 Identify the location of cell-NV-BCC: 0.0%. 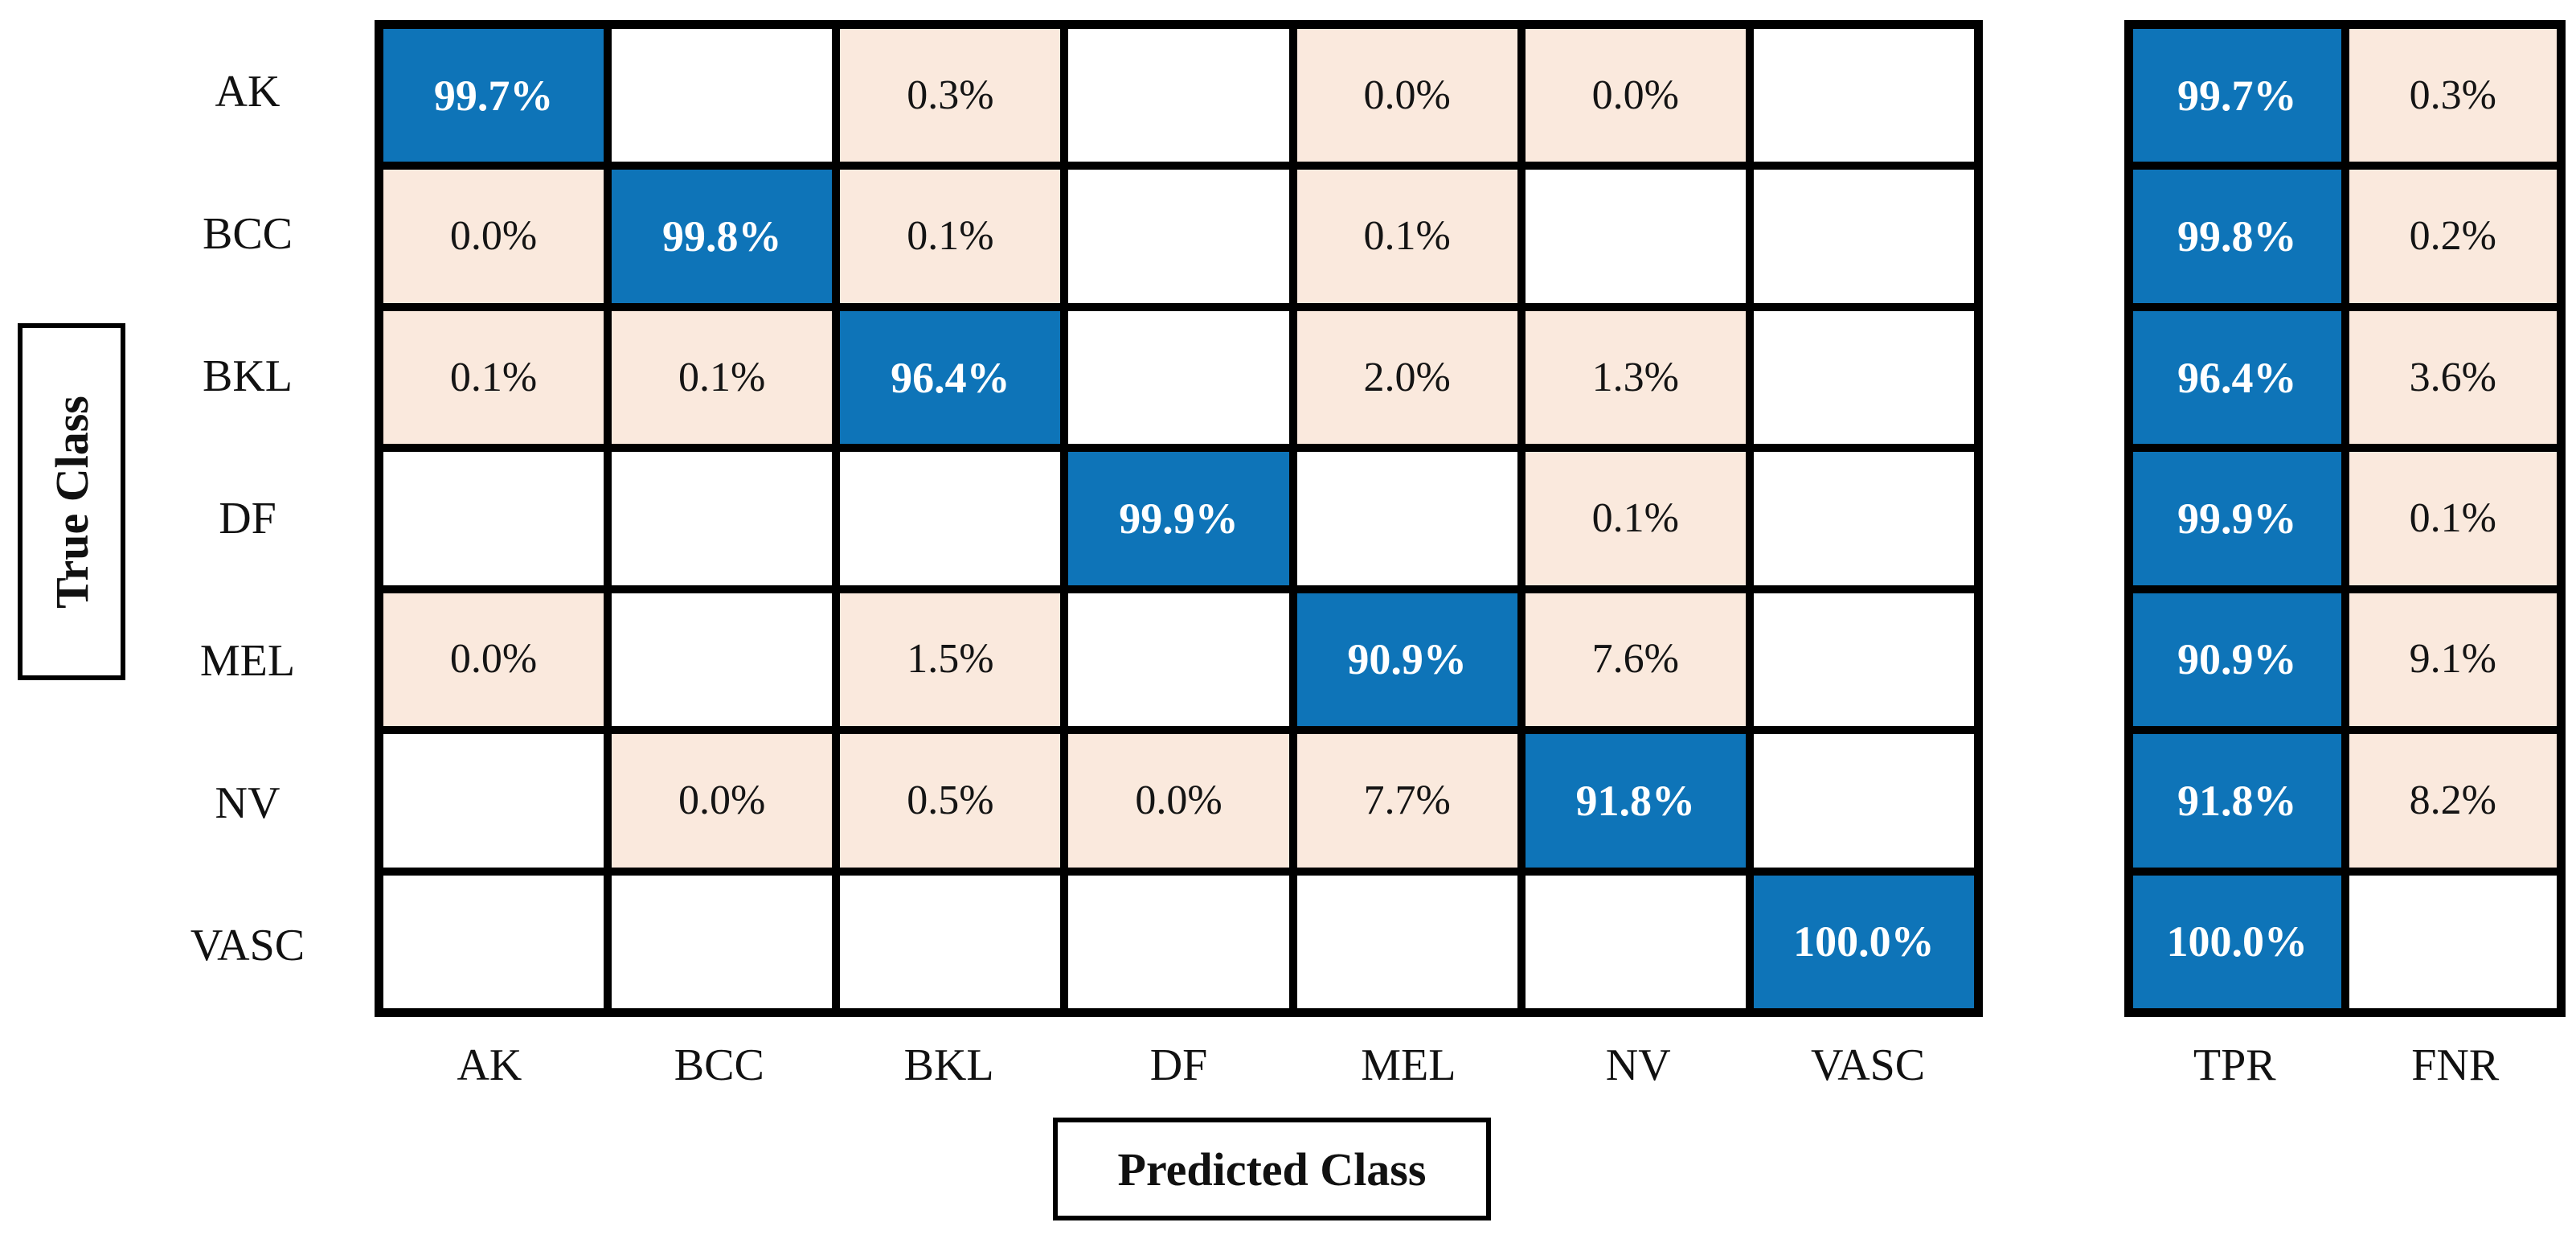
(722, 801).